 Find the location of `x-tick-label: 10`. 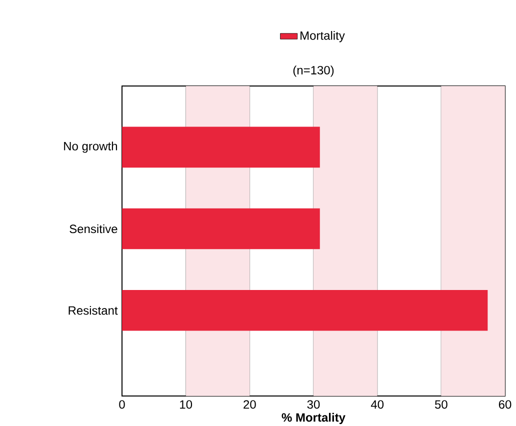

x-tick-label: 10 is located at coordinates (186, 404).